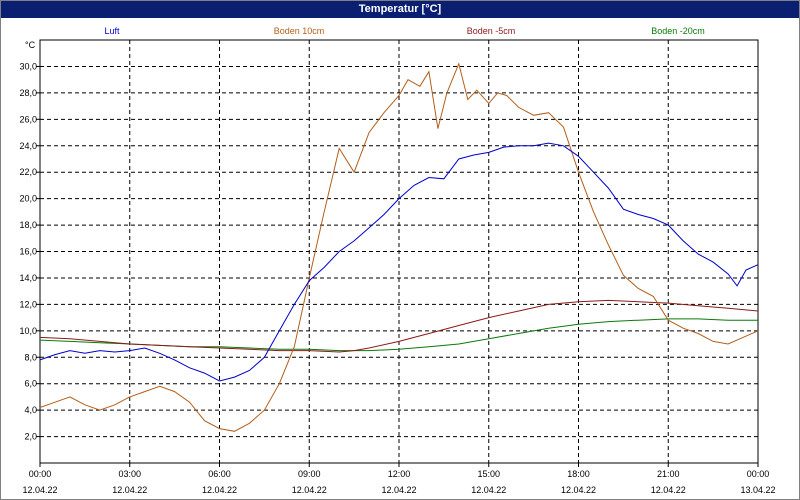  Describe the element at coordinates (28, 119) in the screenshot. I see `y-tick-label: 26,0` at that location.